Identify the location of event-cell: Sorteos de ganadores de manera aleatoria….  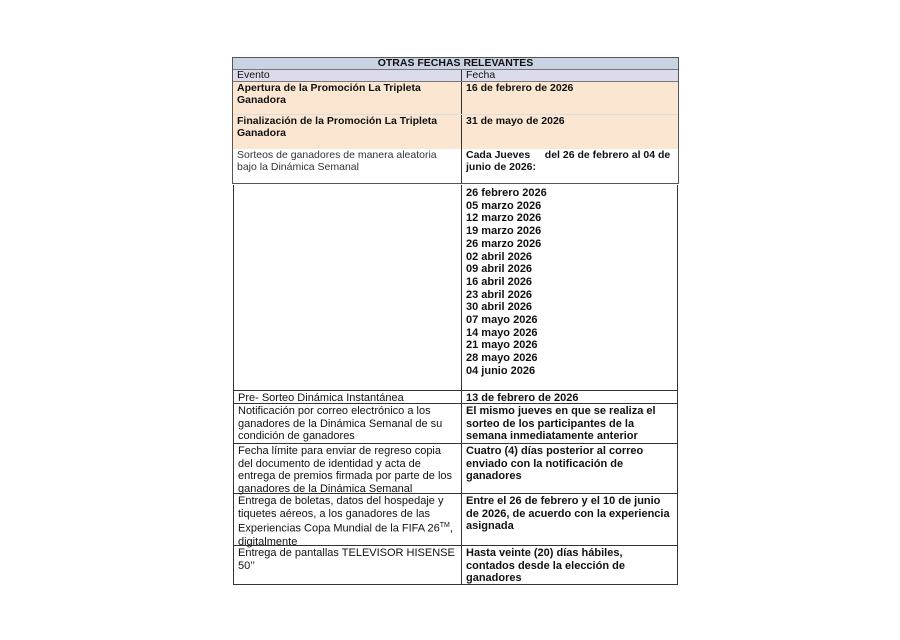
(347, 166).